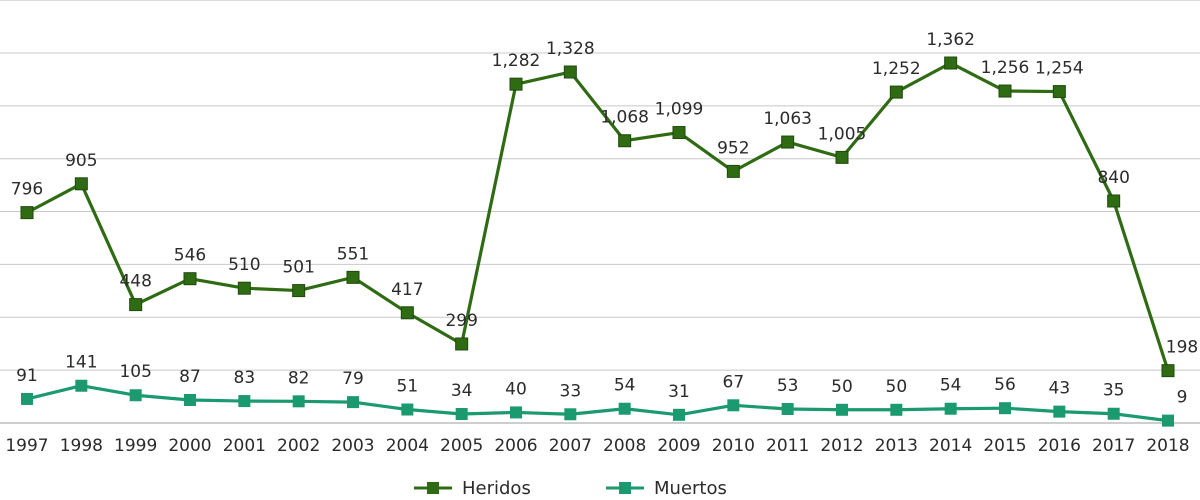  What do you see at coordinates (788, 386) in the screenshot?
I see `data-label: 53` at bounding box center [788, 386].